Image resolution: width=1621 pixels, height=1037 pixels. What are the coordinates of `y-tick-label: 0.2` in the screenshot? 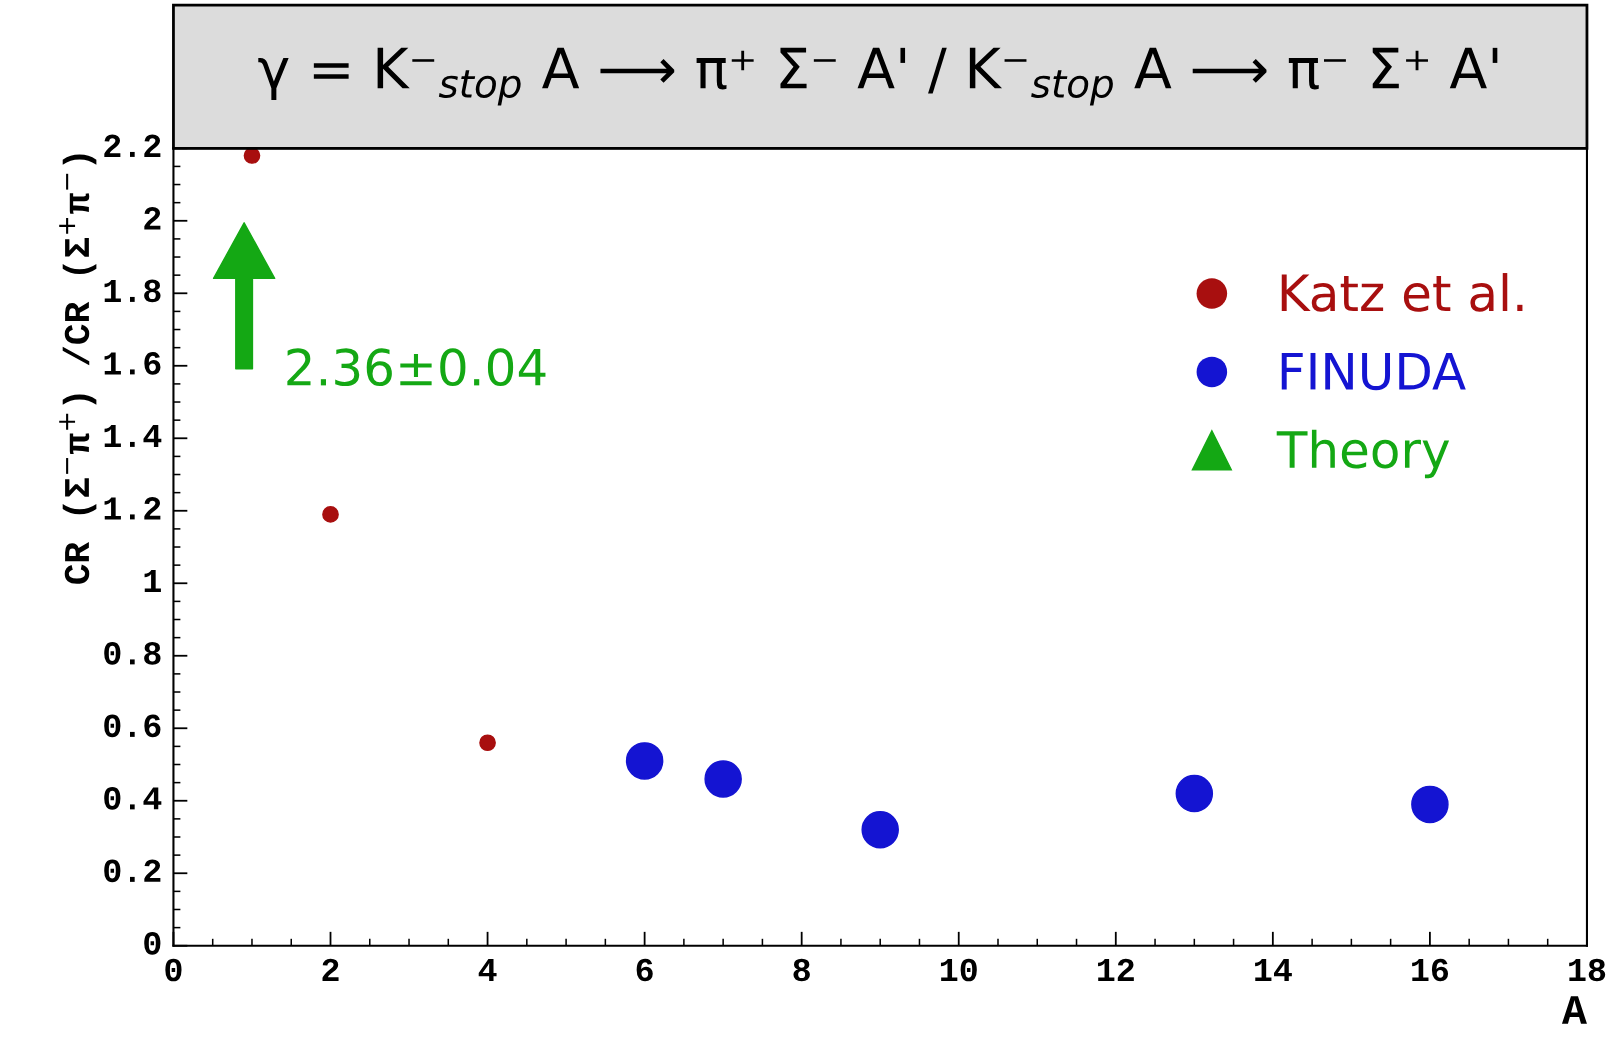 It's located at (132, 871).